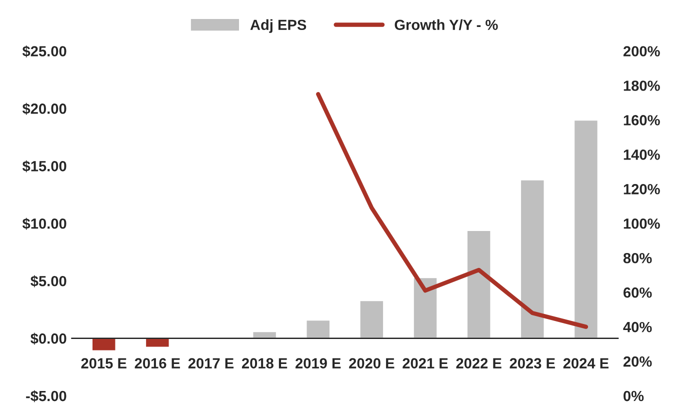  I want to click on y2-tick-label: 40%, so click(637, 327).